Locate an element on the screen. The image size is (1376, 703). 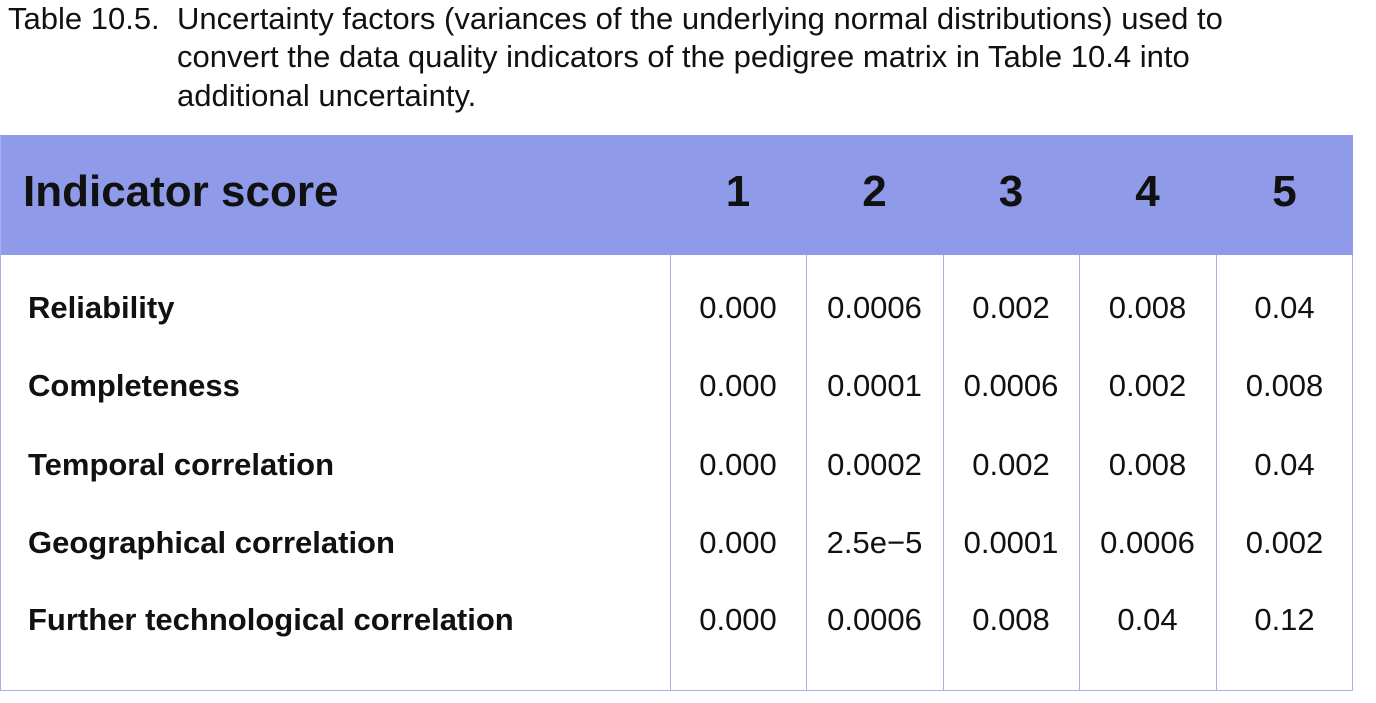
header-cell: 1 is located at coordinates (738, 191).